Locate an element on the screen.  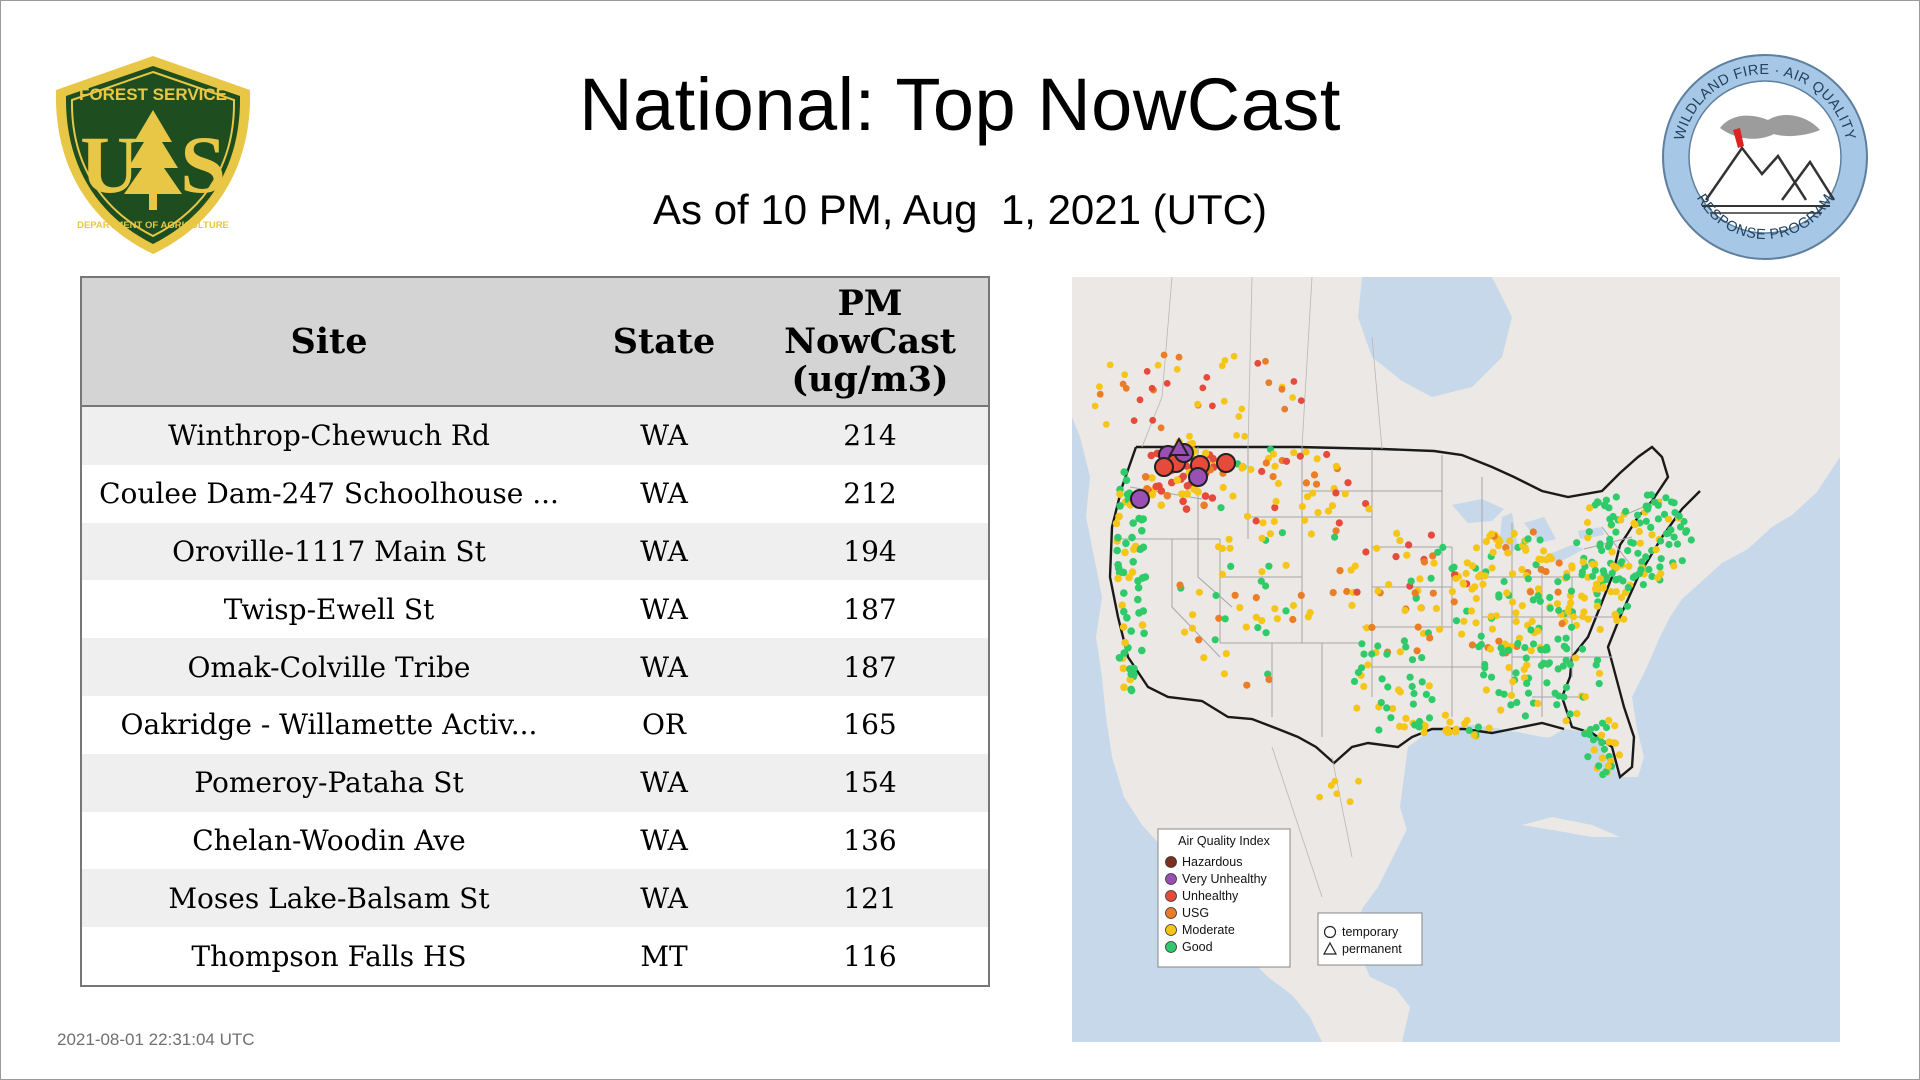
cell-value: 165 is located at coordinates (870, 724).